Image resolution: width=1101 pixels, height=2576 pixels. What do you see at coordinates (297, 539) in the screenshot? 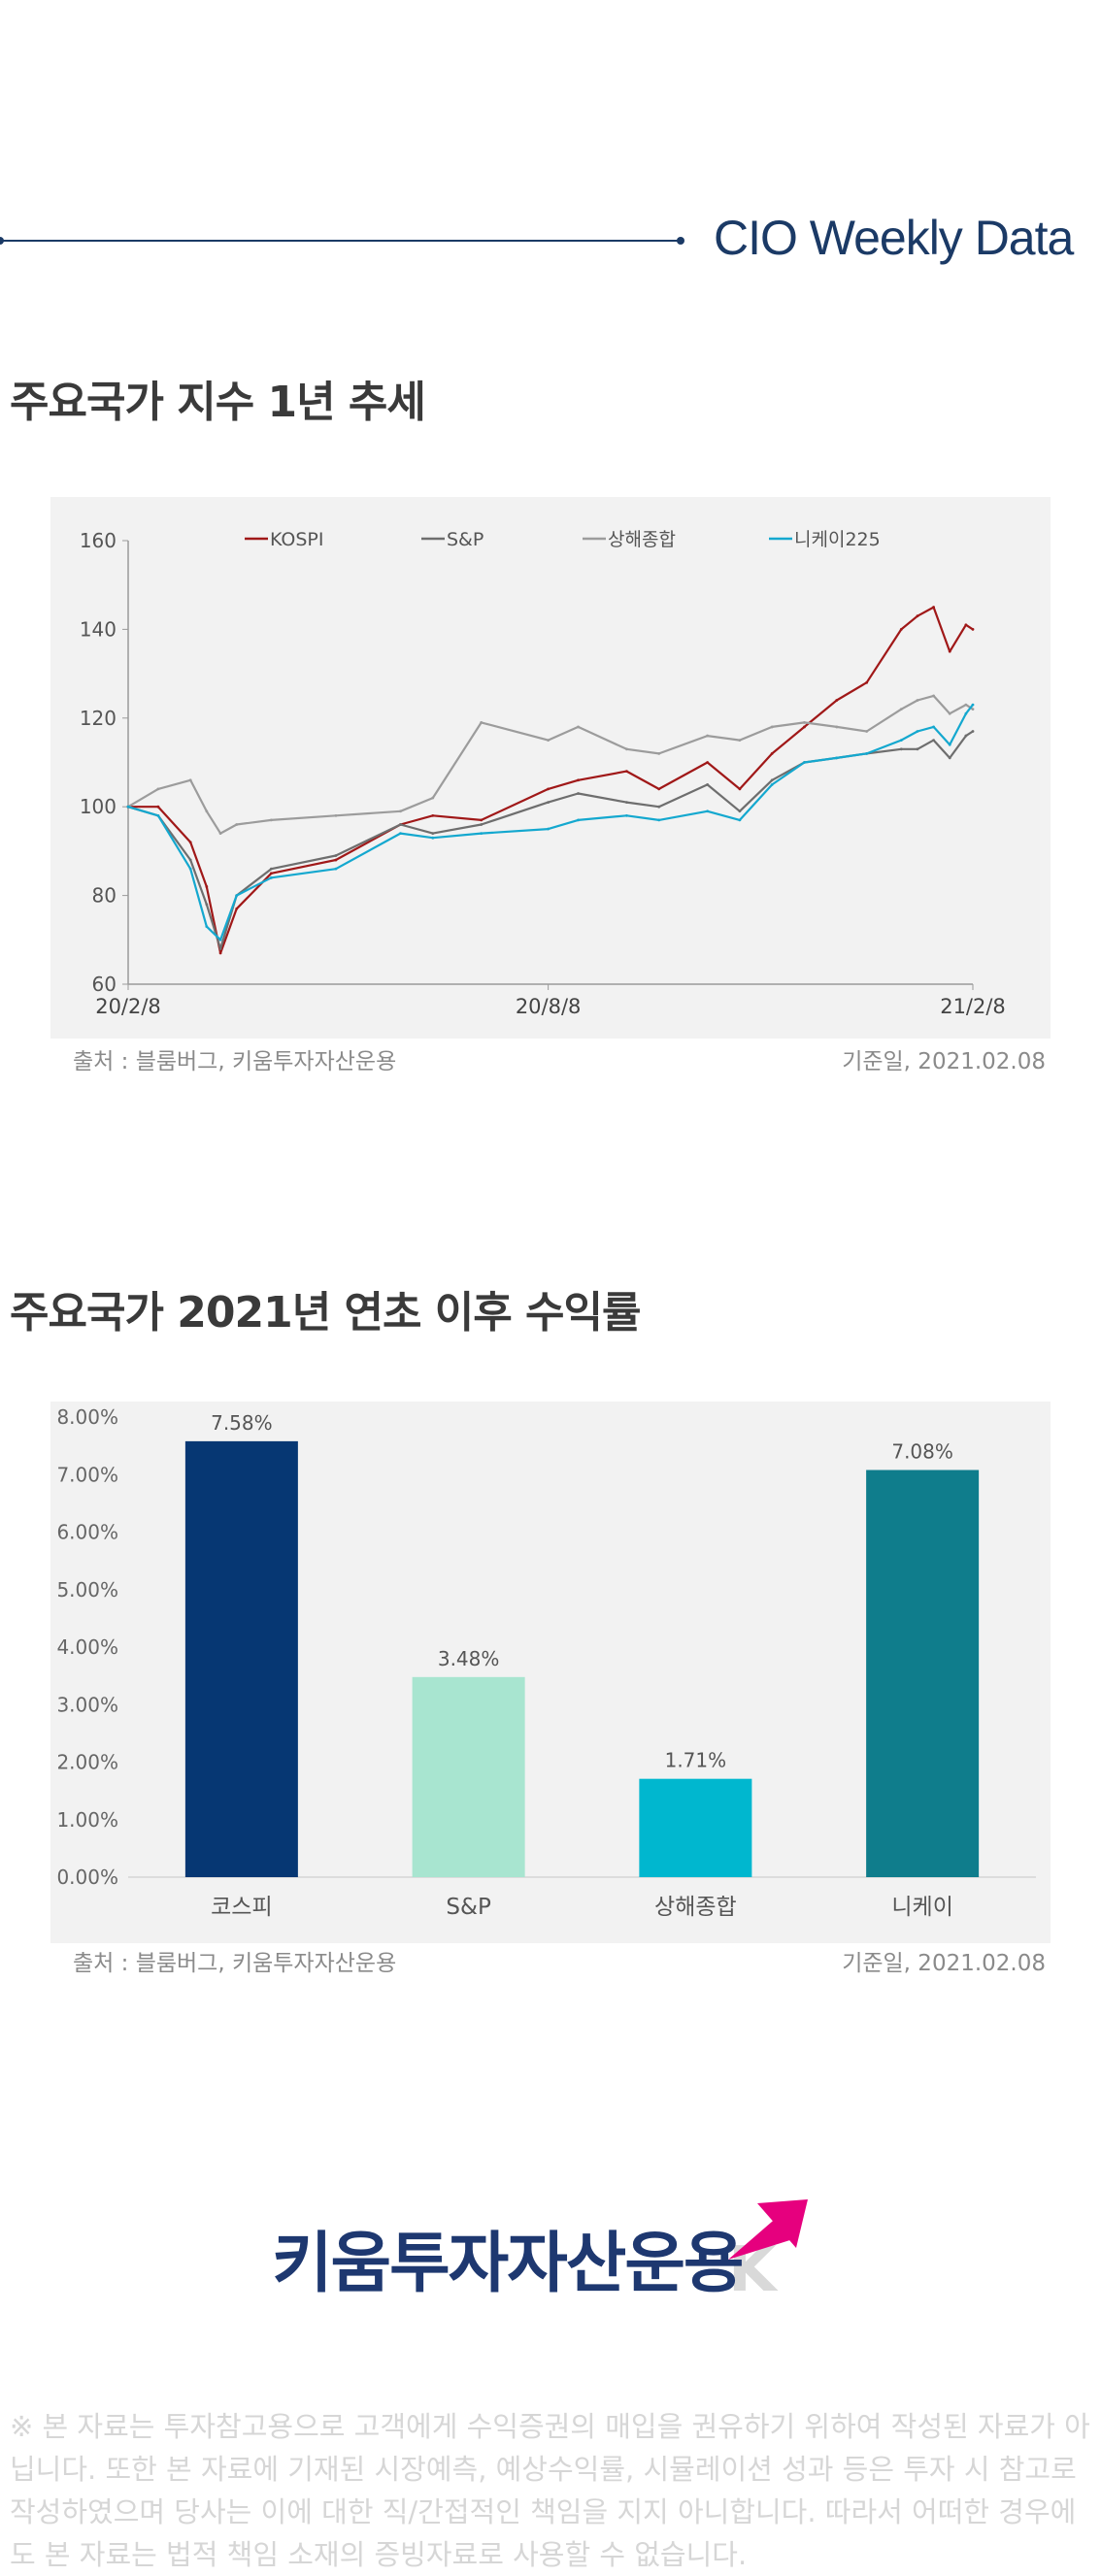
I see `legend-label: KOSPI` at bounding box center [297, 539].